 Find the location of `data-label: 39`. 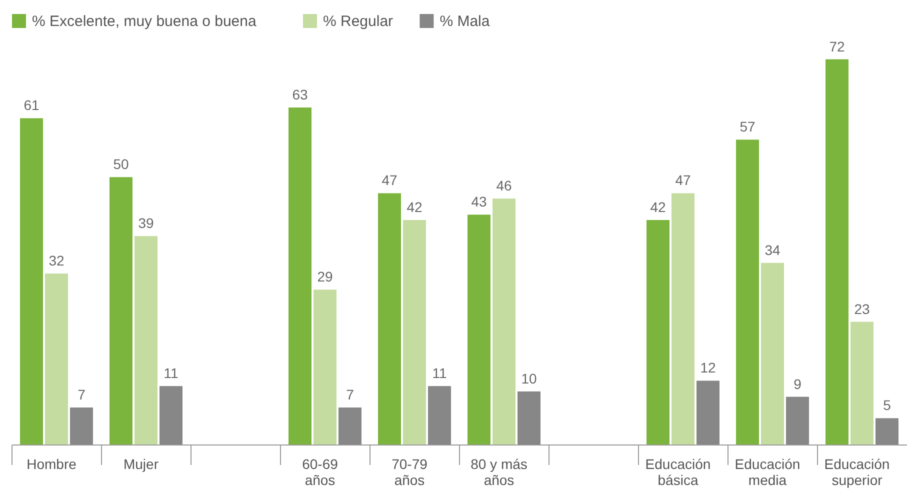

data-label: 39 is located at coordinates (146, 223).